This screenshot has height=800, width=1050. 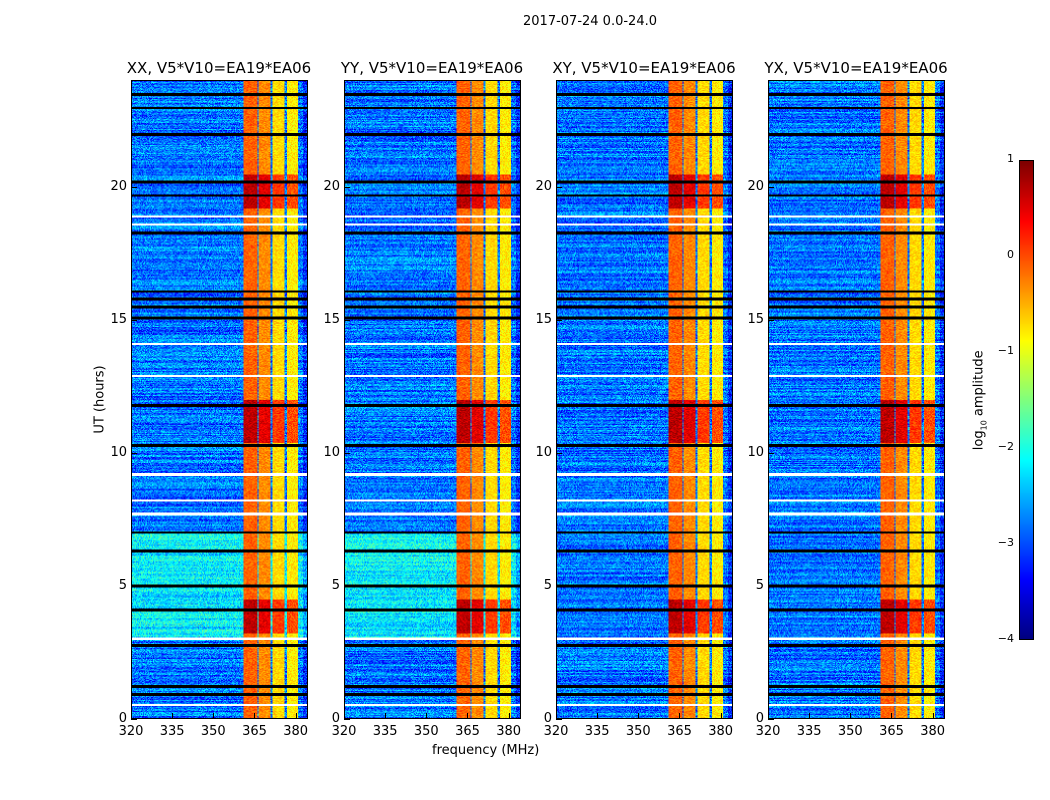 I want to click on colorbar-tick-label: −3, so click(x=1005, y=542).